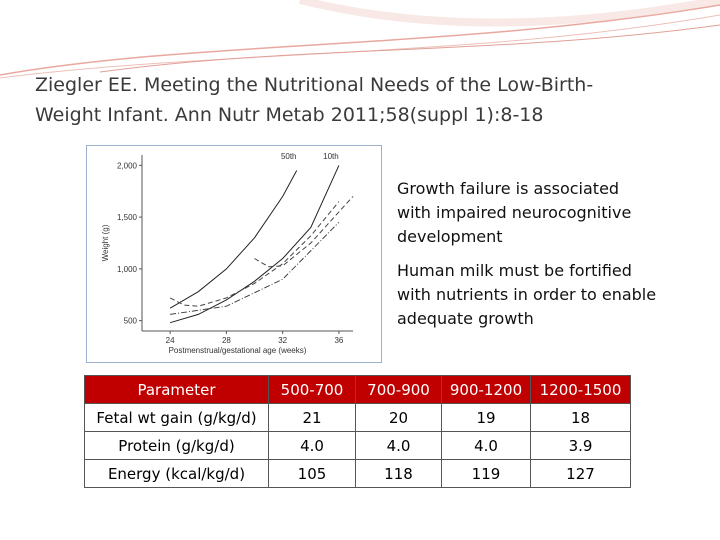  I want to click on x-tick-label: 28, so click(226, 340).